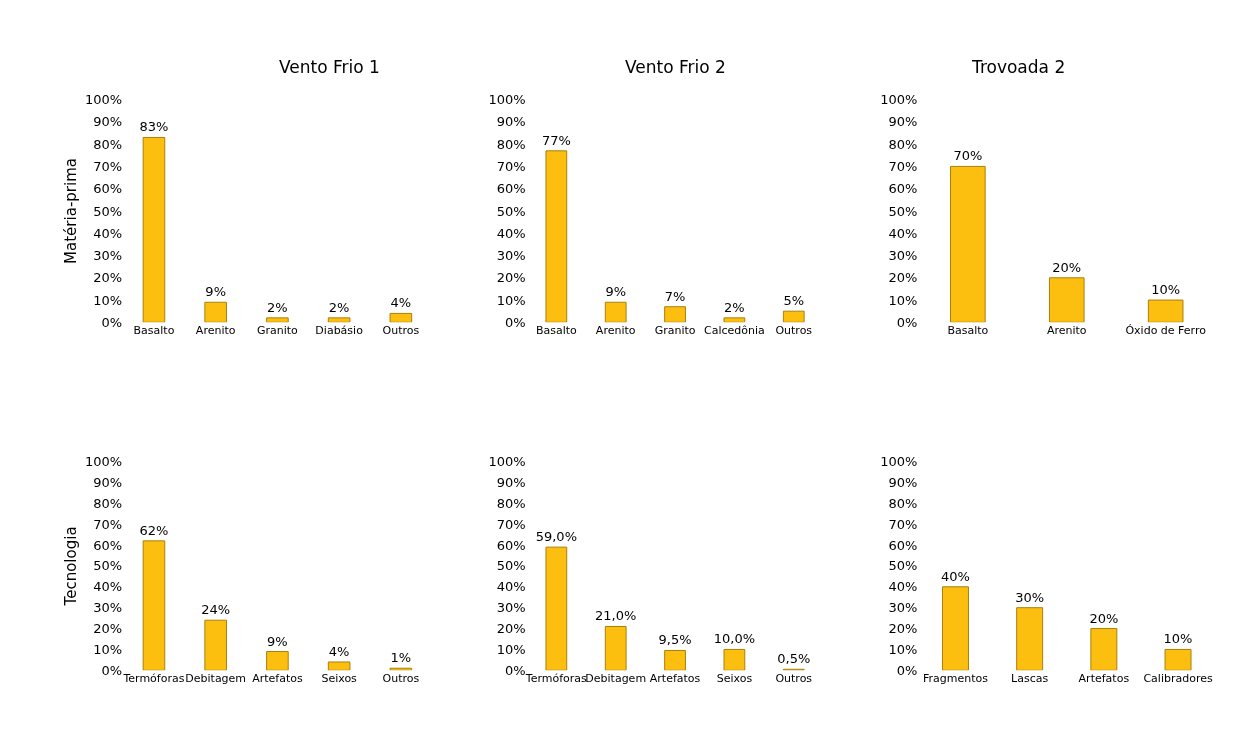 This screenshot has height=756, width=1247. Describe the element at coordinates (794, 301) in the screenshot. I see `data-label: 5%` at that location.